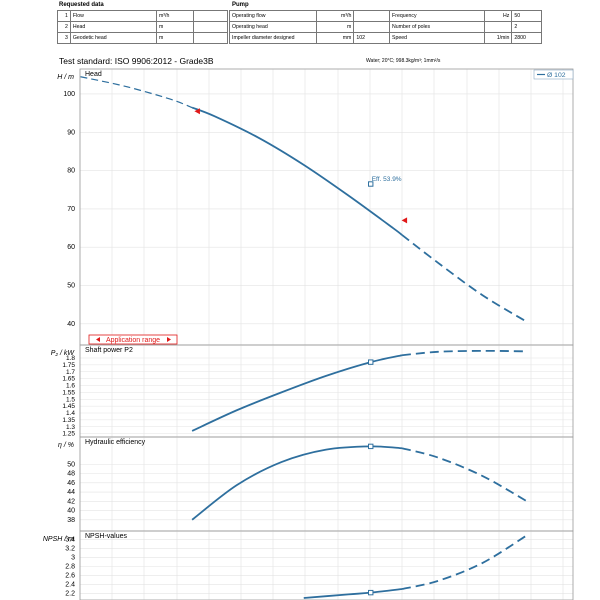  Describe the element at coordinates (71, 171) in the screenshot. I see `y-tick-label: 80` at that location.